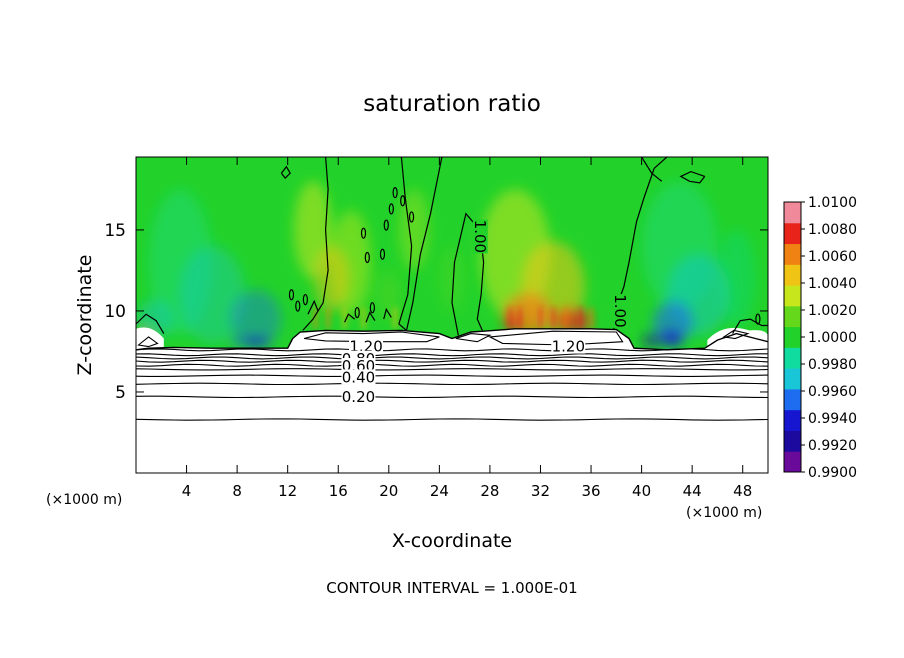 This screenshot has height=658, width=904. Describe the element at coordinates (451, 588) in the screenshot. I see `contour-interval-note: CONTOUR INTERVAL = 1.000E-01` at that location.